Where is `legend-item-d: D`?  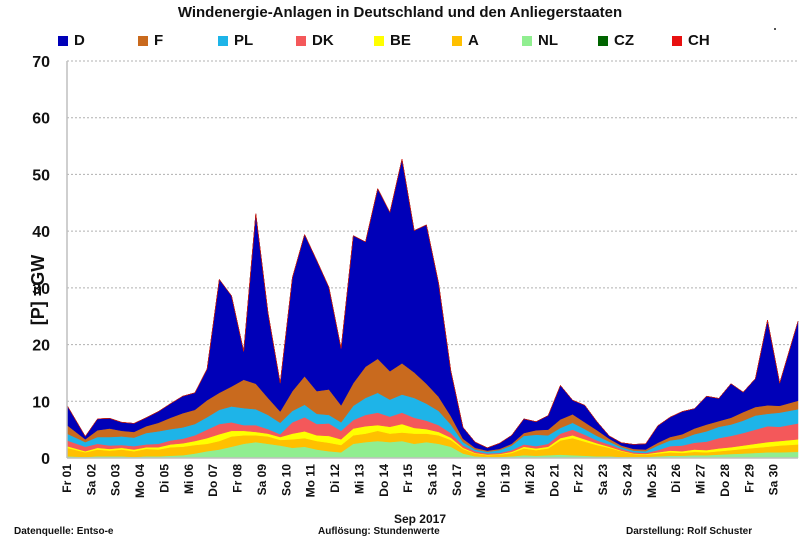 legend-item-d: D is located at coordinates (71, 40).